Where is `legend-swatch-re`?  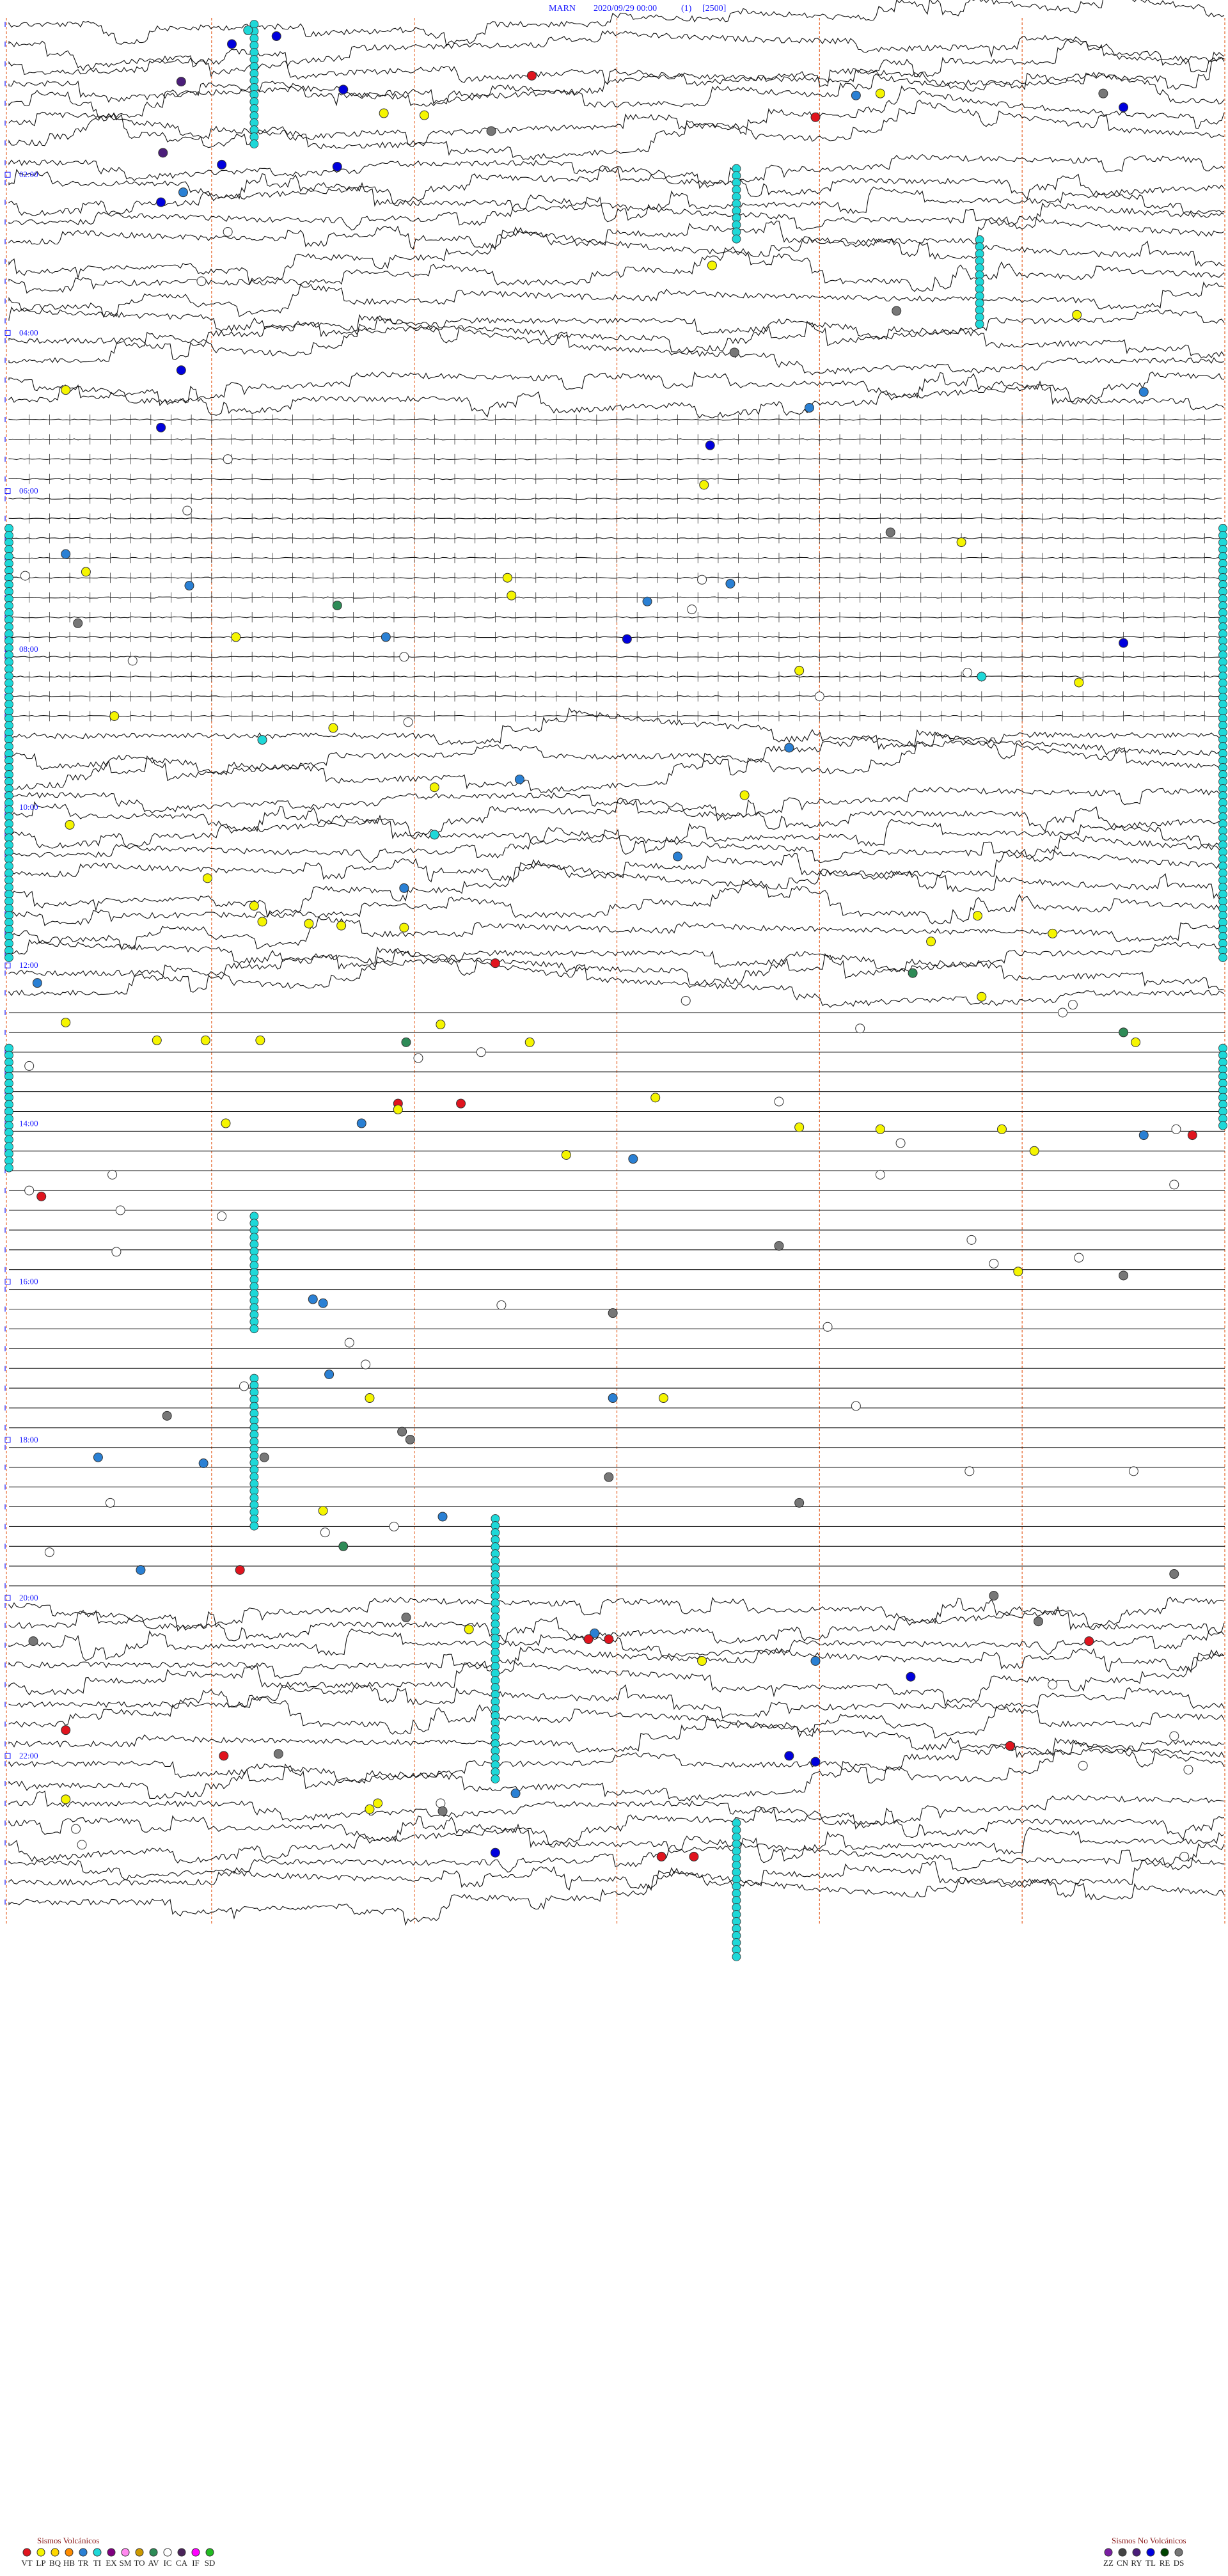 legend-swatch-re is located at coordinates (1164, 2552).